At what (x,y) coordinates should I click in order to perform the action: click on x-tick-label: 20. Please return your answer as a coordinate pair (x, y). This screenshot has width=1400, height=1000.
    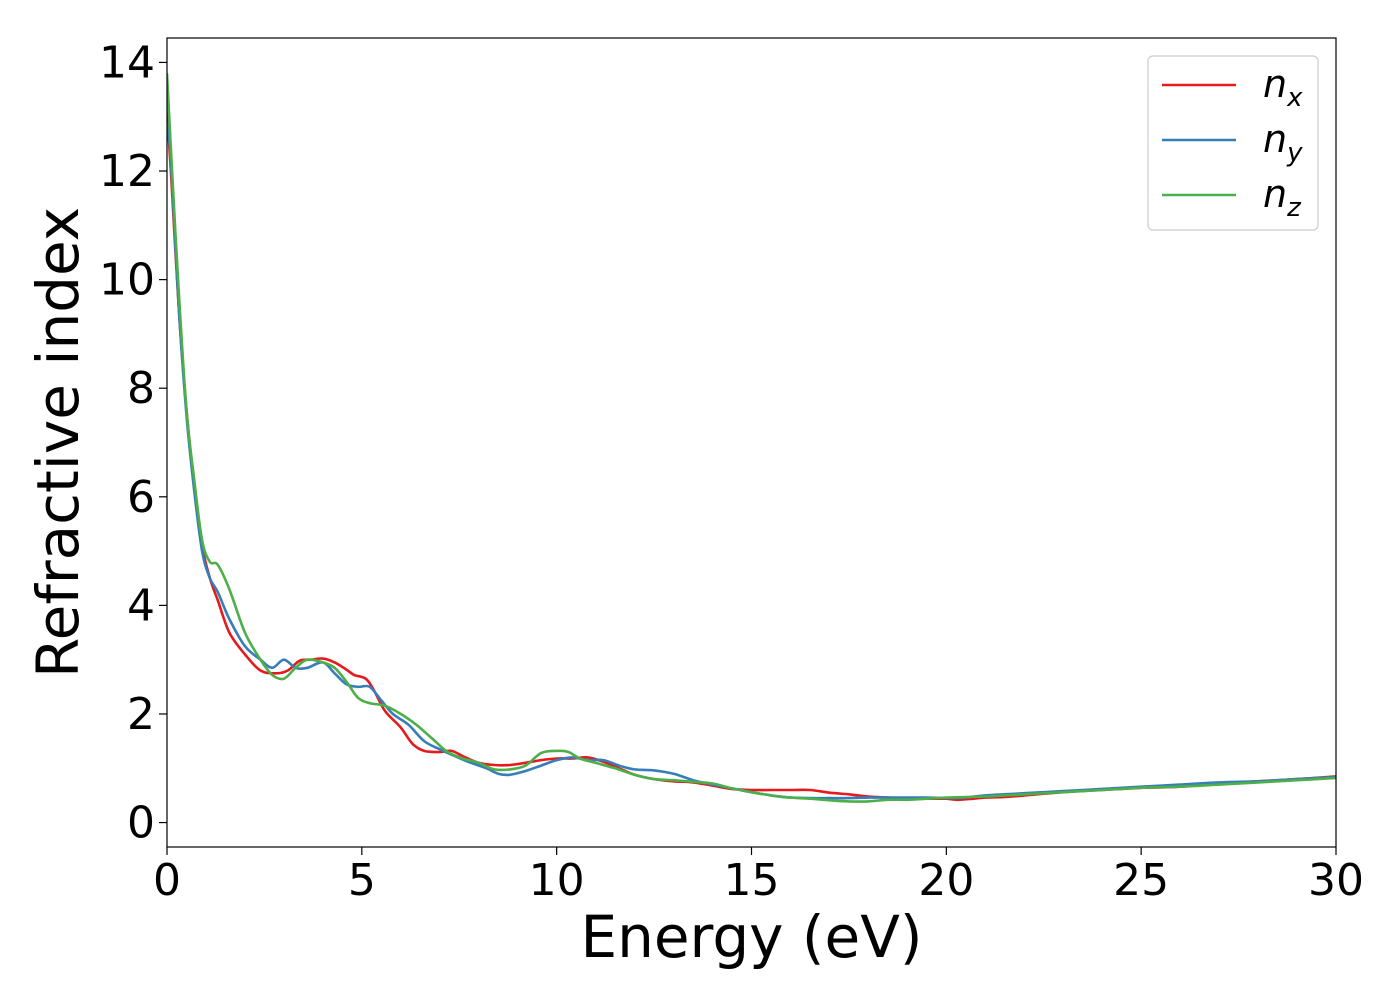
    Looking at the image, I should click on (946, 880).